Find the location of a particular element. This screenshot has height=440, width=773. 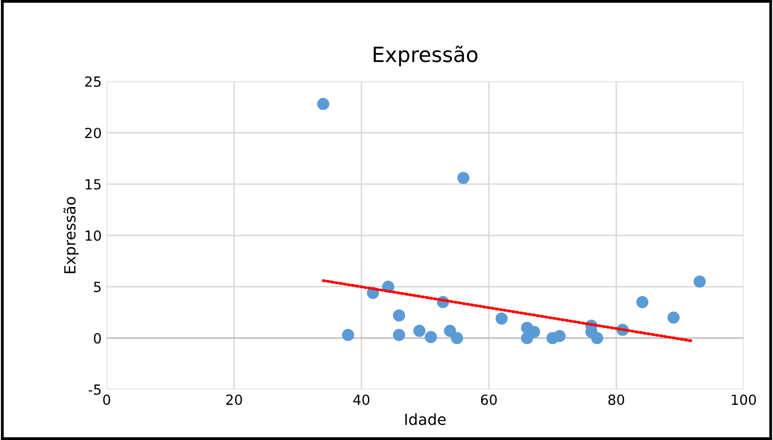

y-tick-label: -5 is located at coordinates (94, 389).